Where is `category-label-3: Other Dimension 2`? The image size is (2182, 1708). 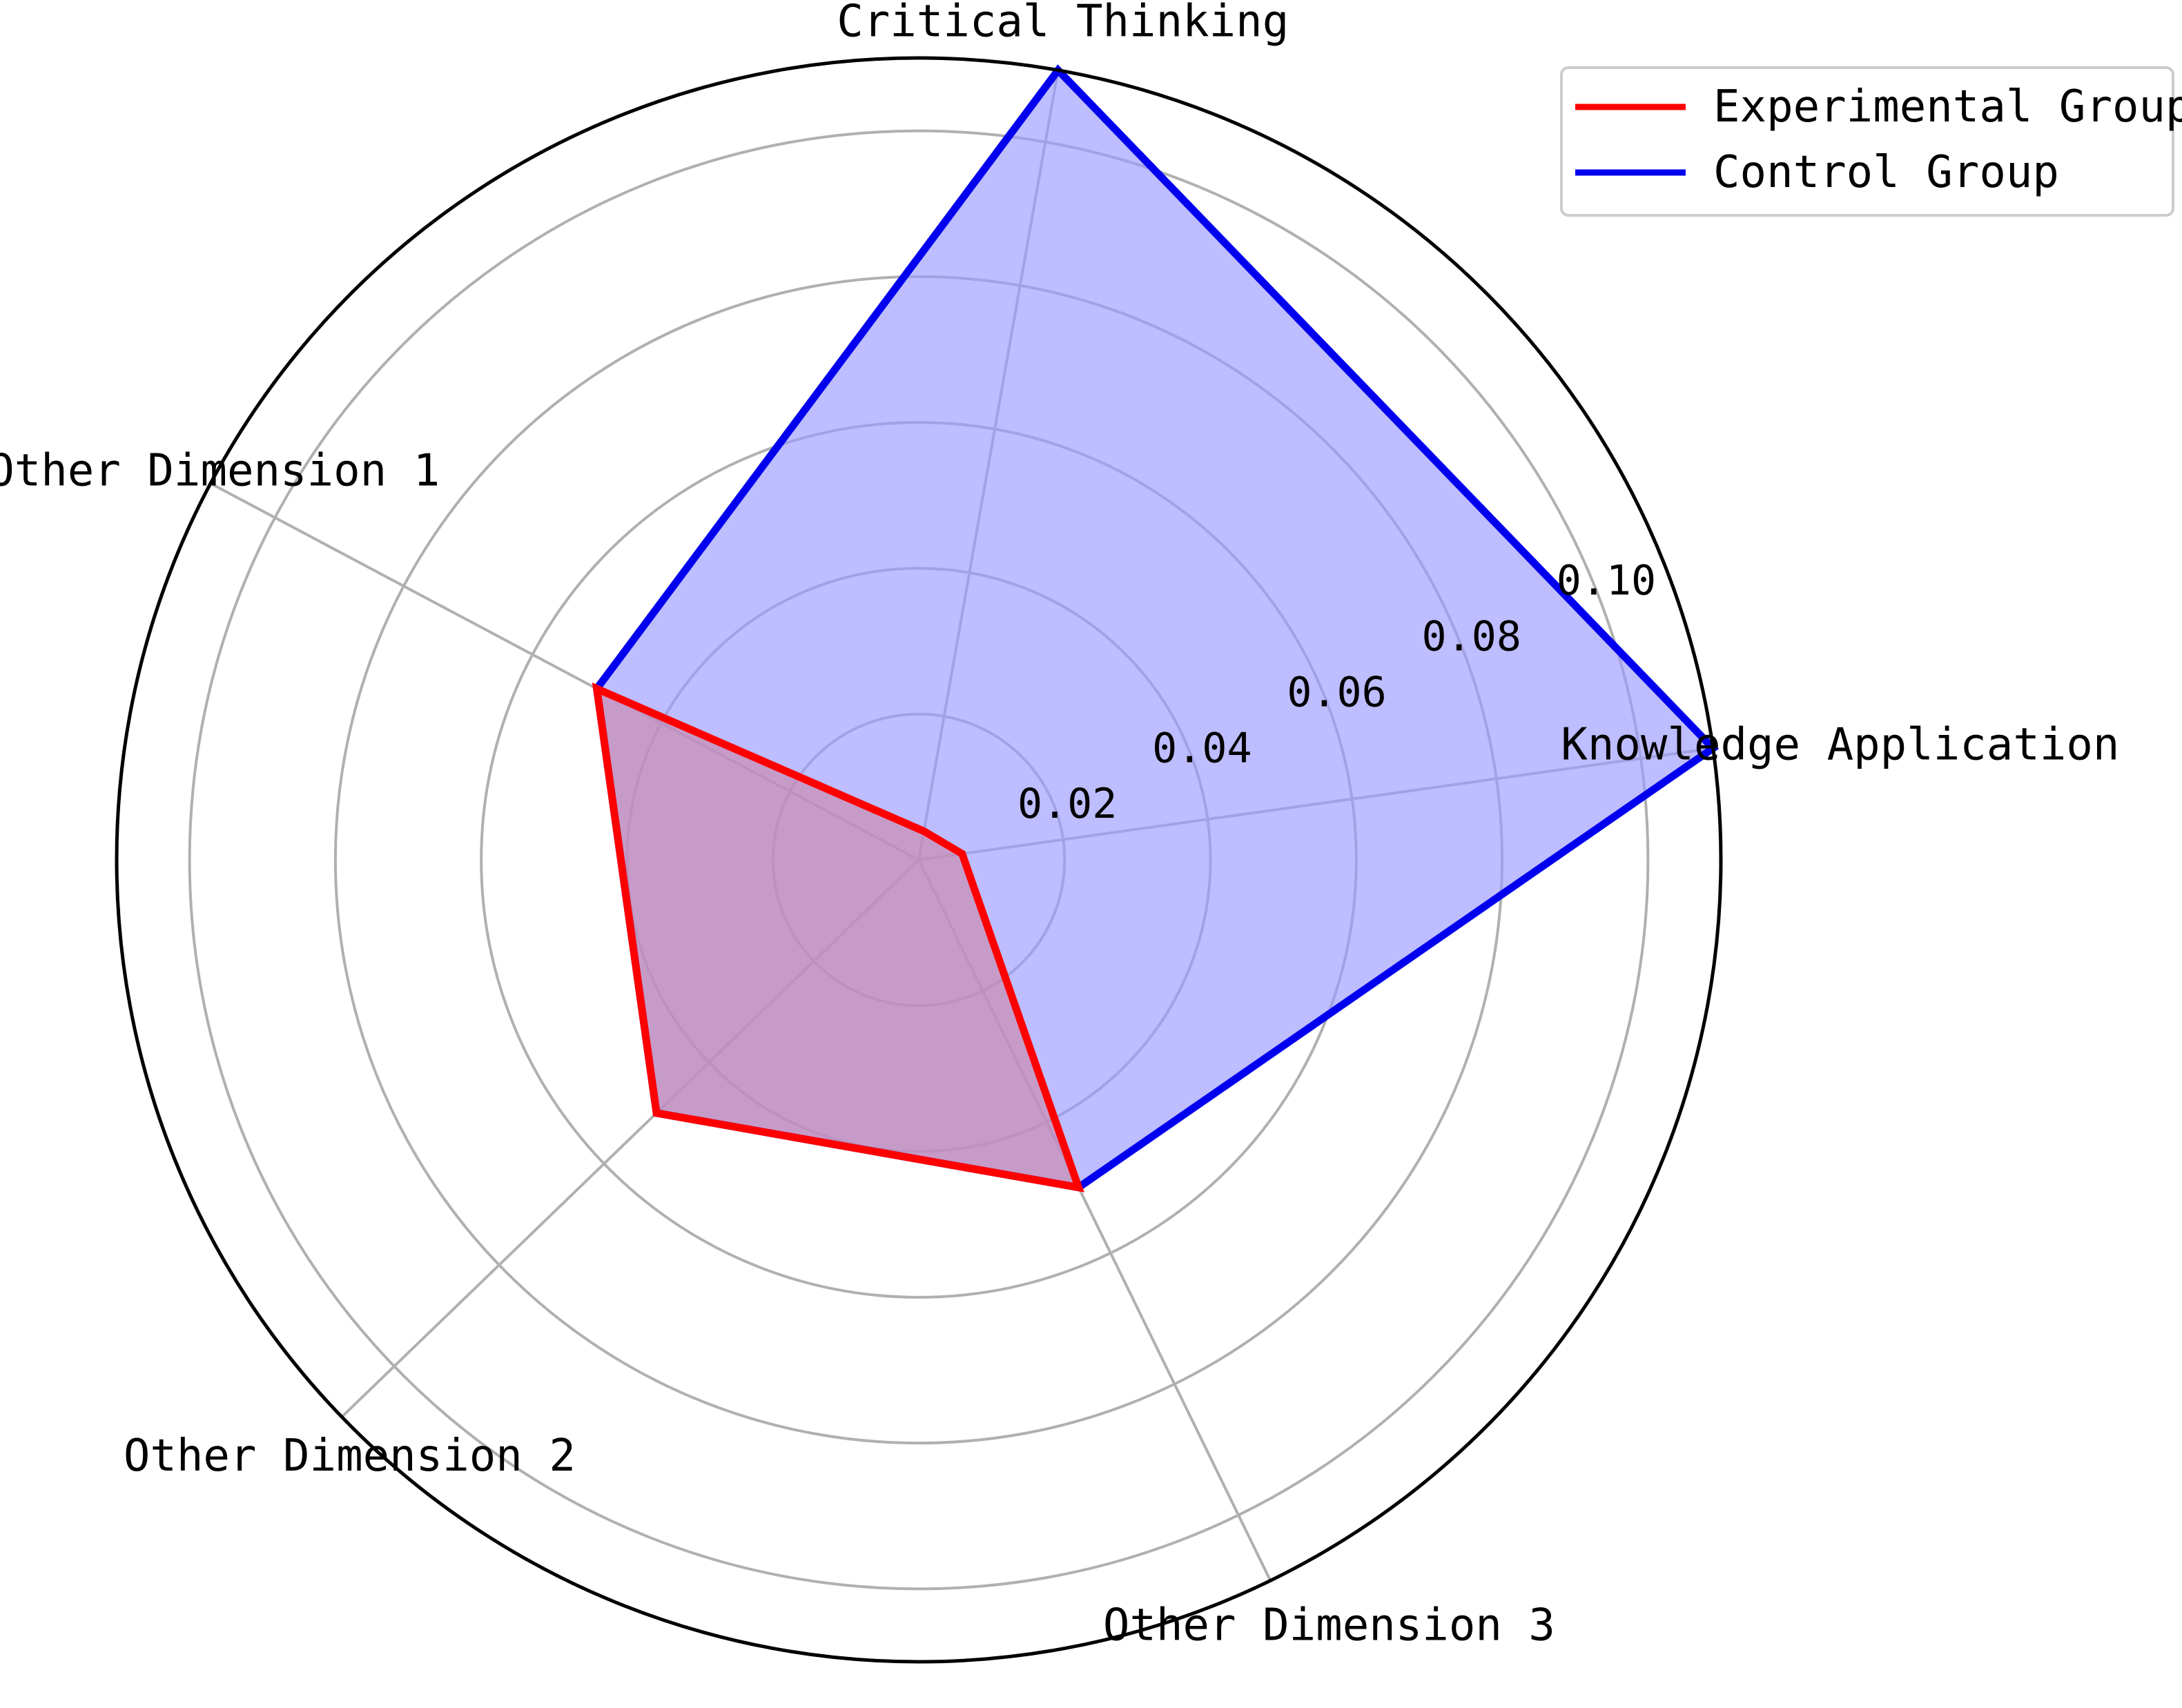
category-label-3: Other Dimension 2 is located at coordinates (350, 1457).